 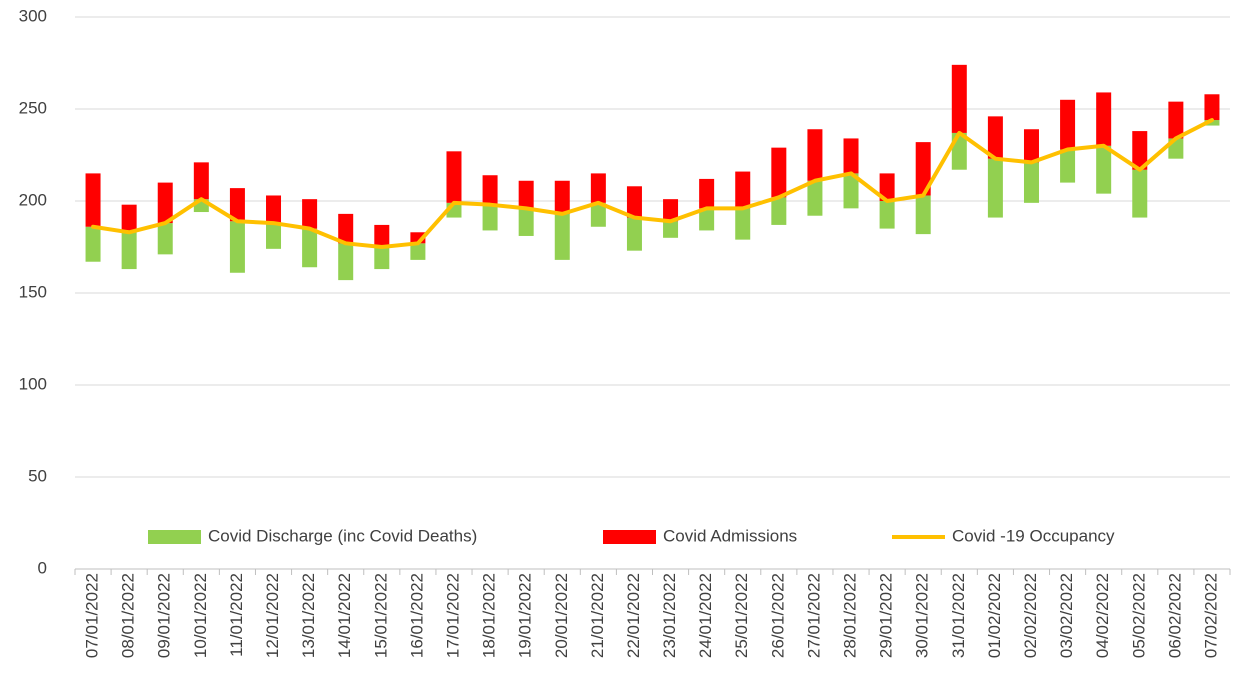 What do you see at coordinates (669, 615) in the screenshot?
I see `x-tick-label: 23/01/2022` at bounding box center [669, 615].